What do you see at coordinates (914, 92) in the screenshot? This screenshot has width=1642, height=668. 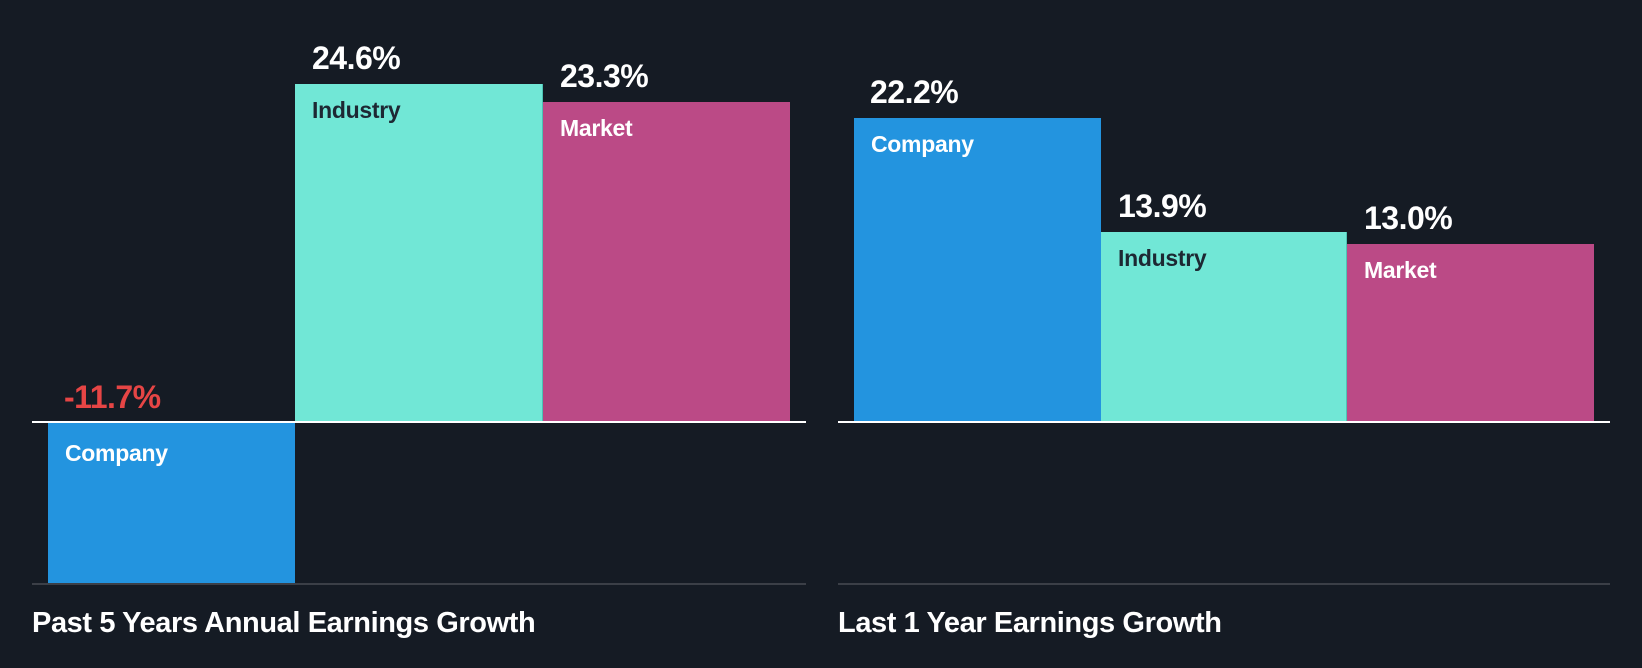 I see `company-value: 22.2%` at bounding box center [914, 92].